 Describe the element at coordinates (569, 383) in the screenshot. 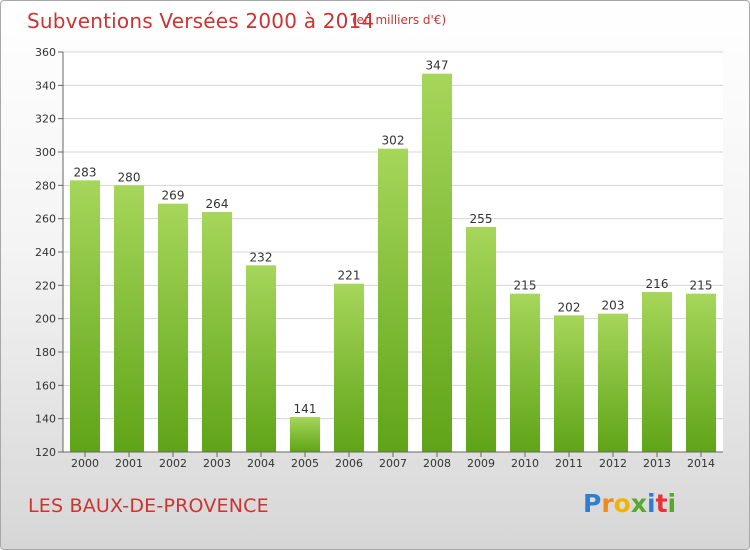

I see `bar-2011` at that location.